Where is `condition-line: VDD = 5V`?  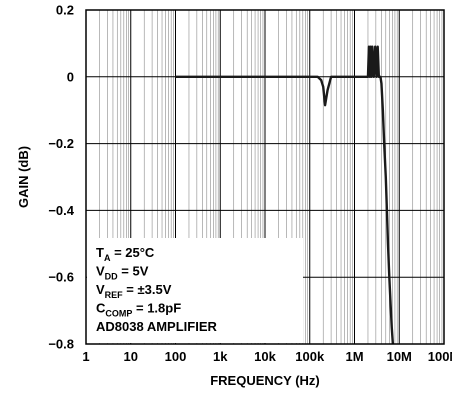 condition-line: VDD = 5V is located at coordinates (122, 273).